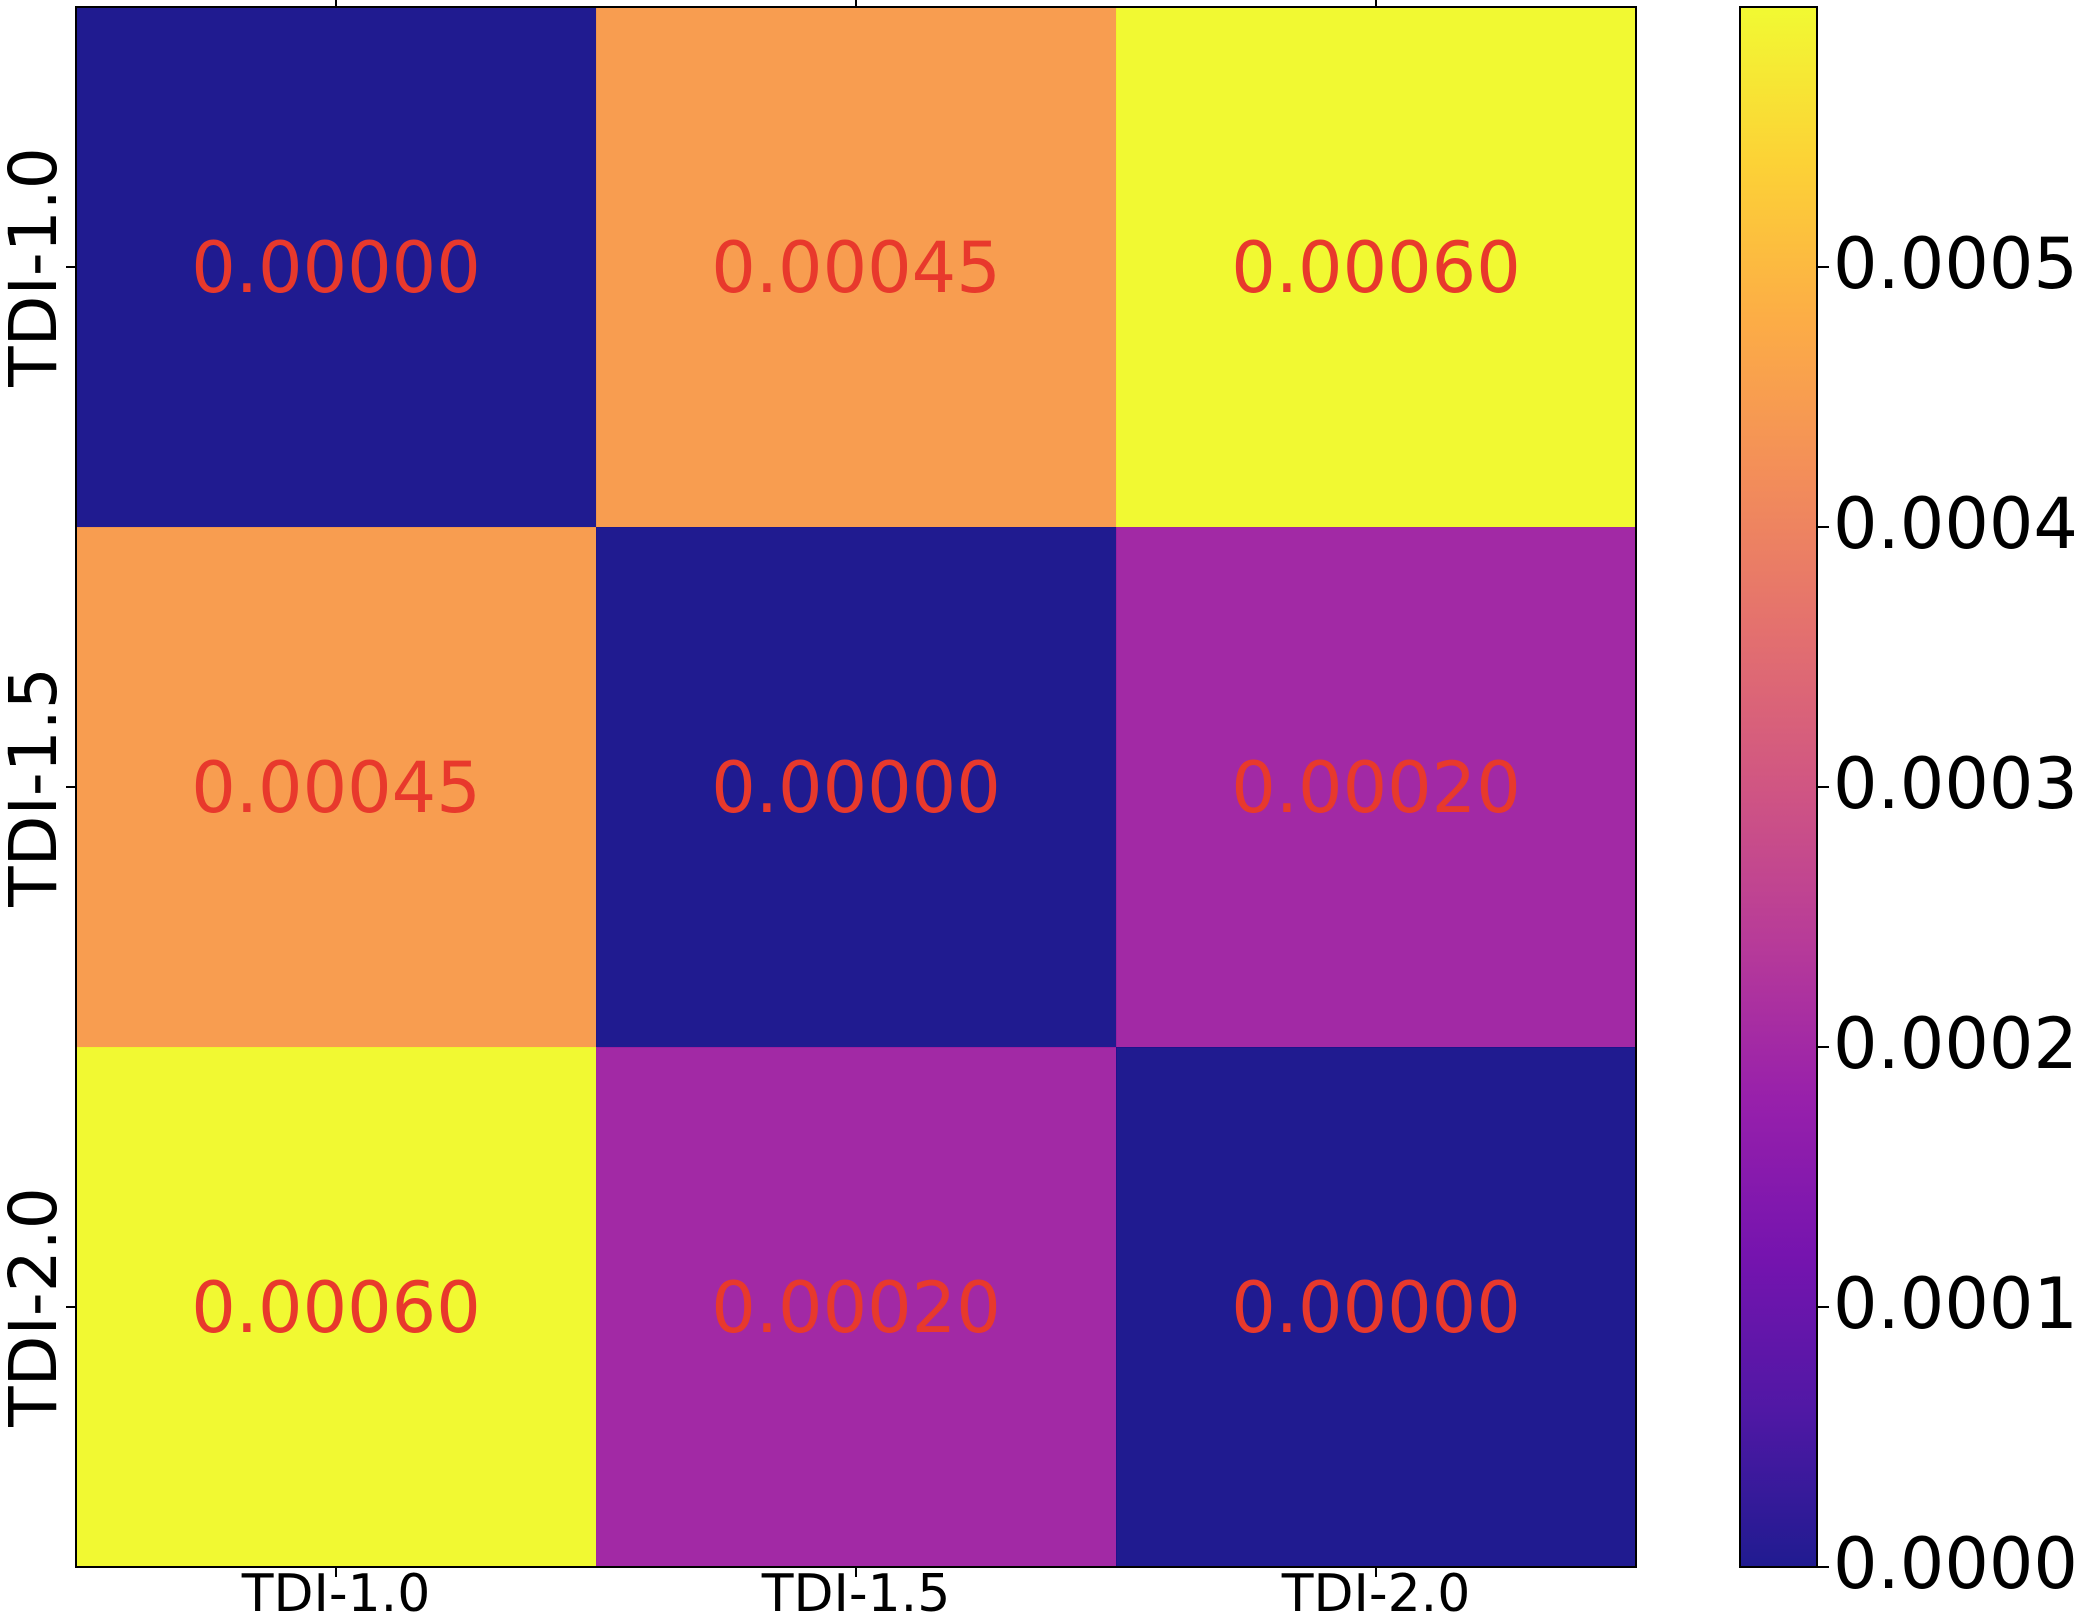  What do you see at coordinates (336, 1590) in the screenshot?
I see `x-tick-label: TDI-1.0` at bounding box center [336, 1590].